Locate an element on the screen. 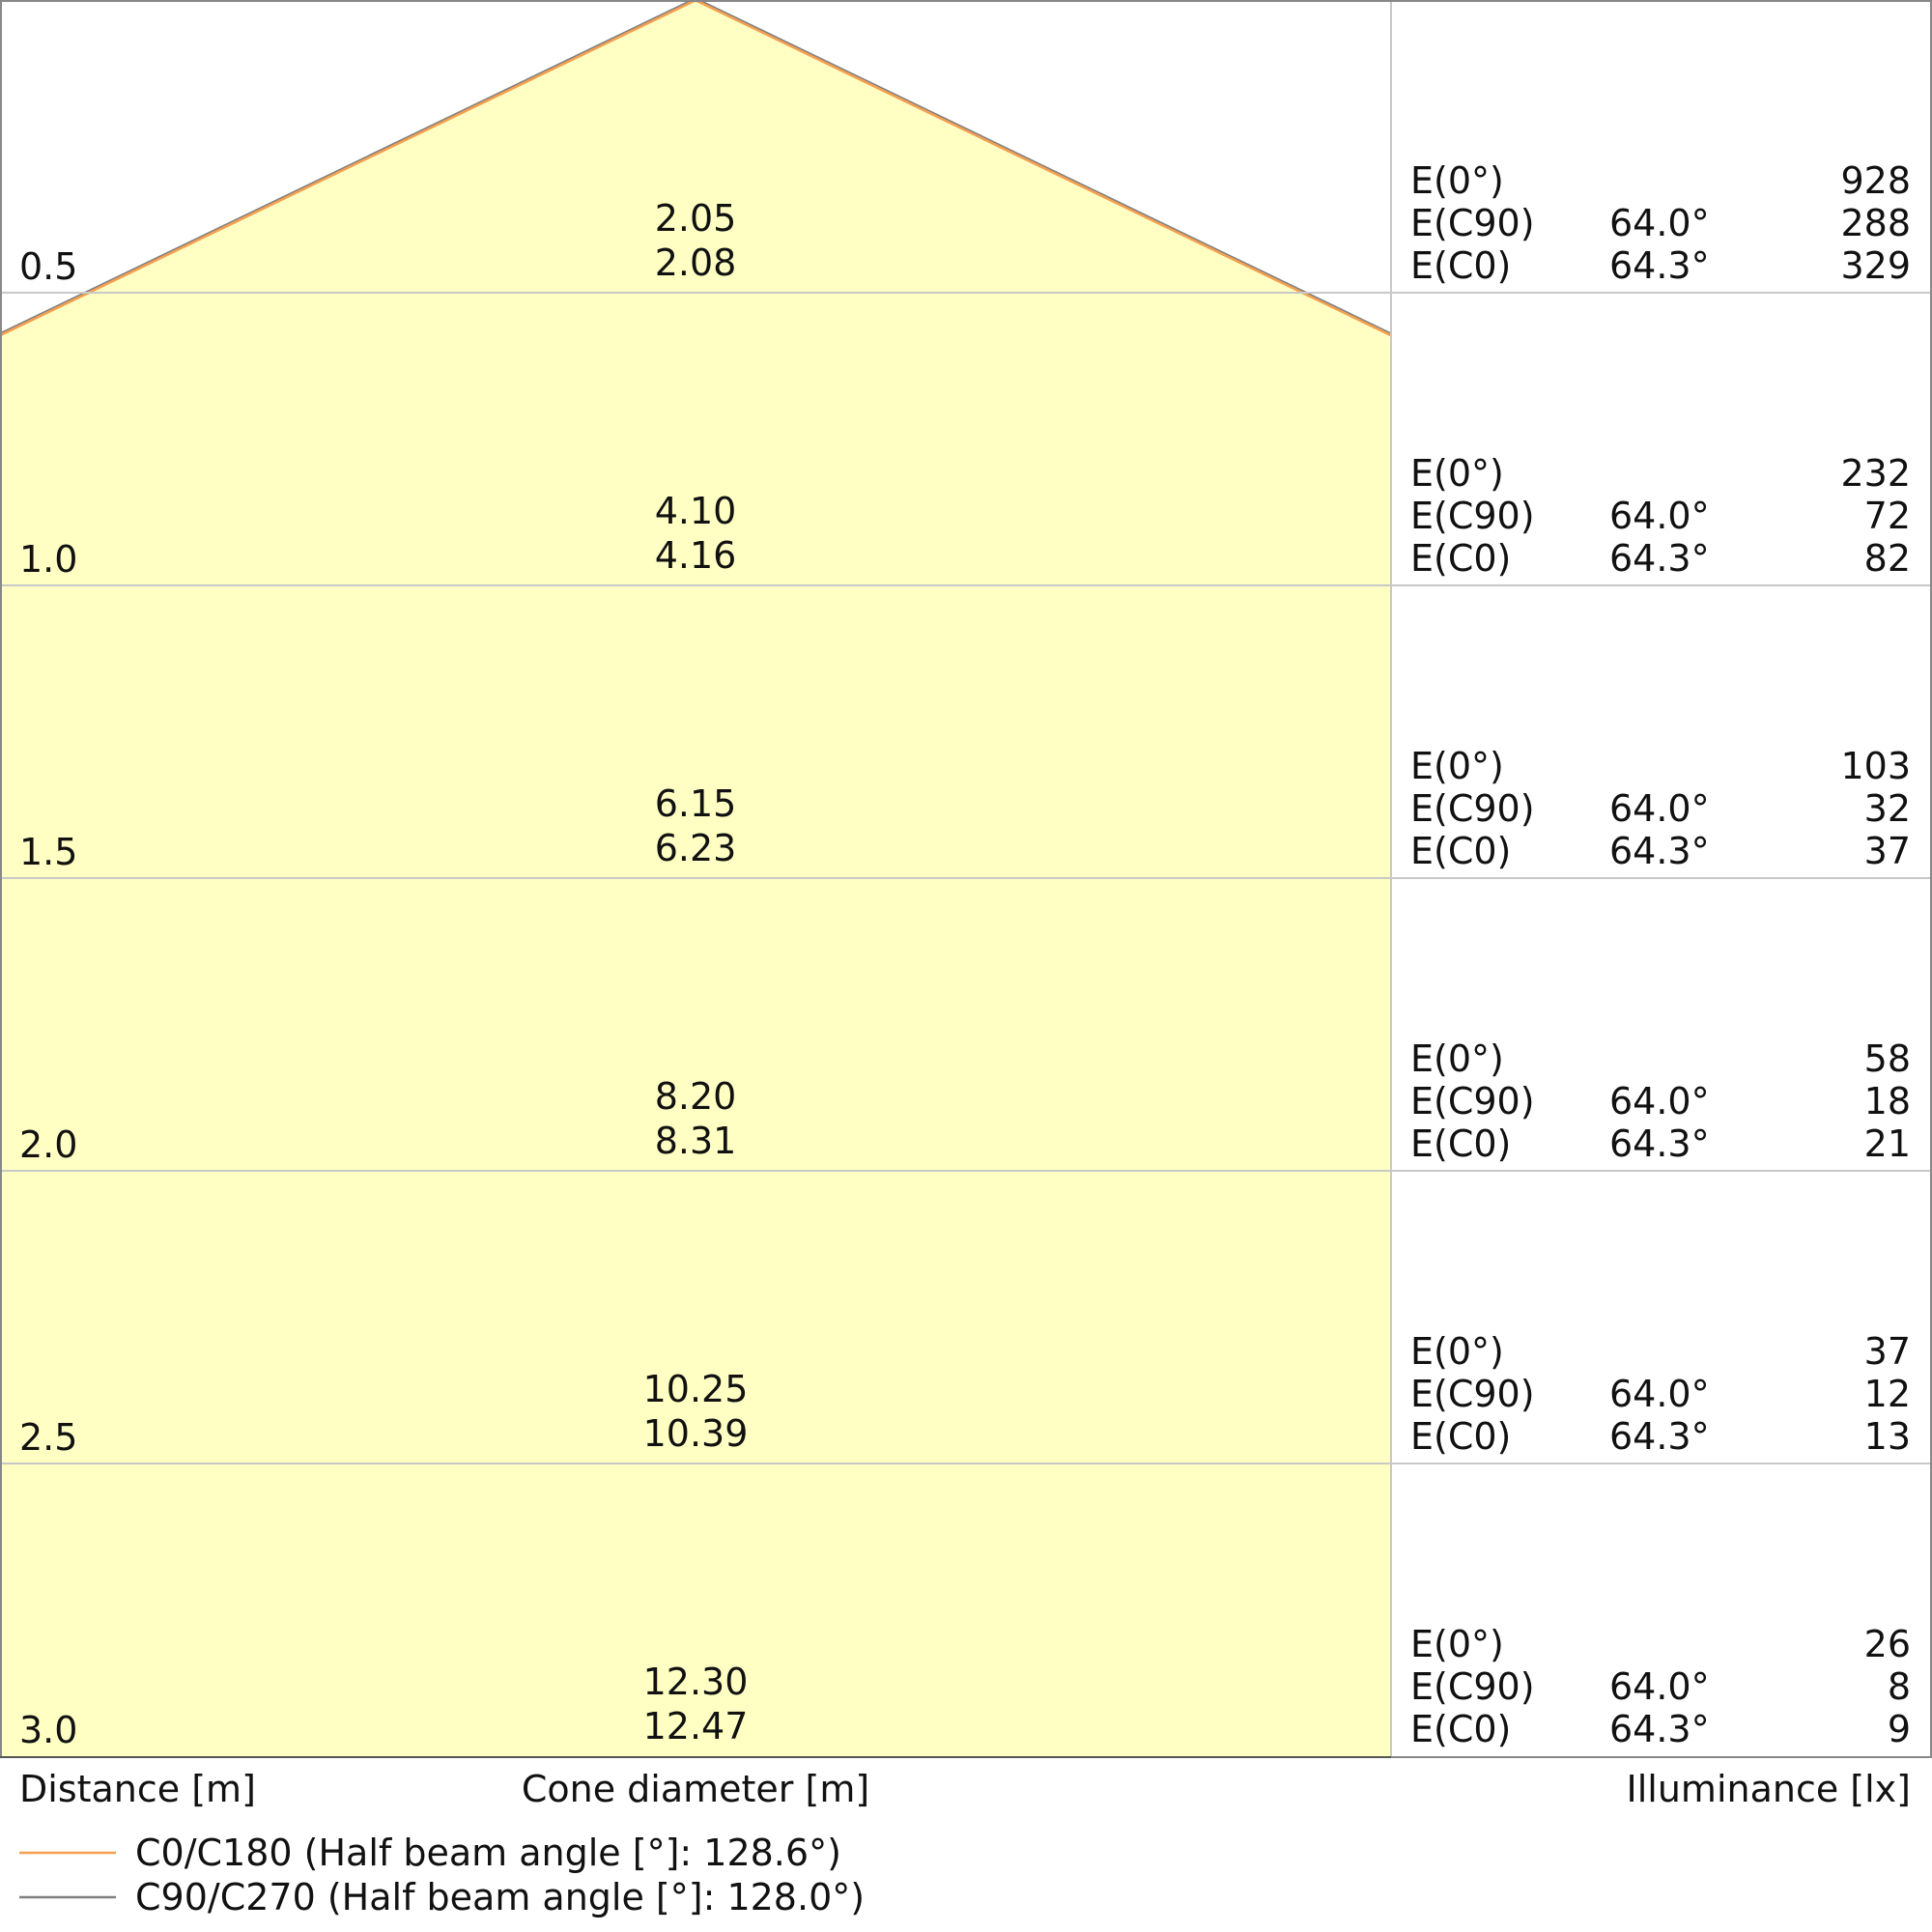 The width and height of the screenshot is (1932, 1932). illuminance-value: 72 is located at coordinates (1887, 516).